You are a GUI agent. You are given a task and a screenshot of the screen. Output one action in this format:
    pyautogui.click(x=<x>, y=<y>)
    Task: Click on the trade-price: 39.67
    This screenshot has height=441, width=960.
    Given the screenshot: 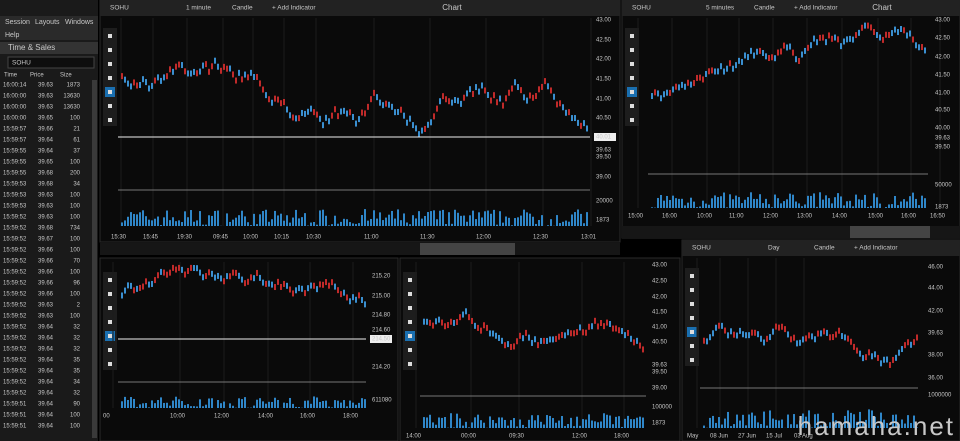 What is the action you would take?
    pyautogui.click(x=46, y=240)
    